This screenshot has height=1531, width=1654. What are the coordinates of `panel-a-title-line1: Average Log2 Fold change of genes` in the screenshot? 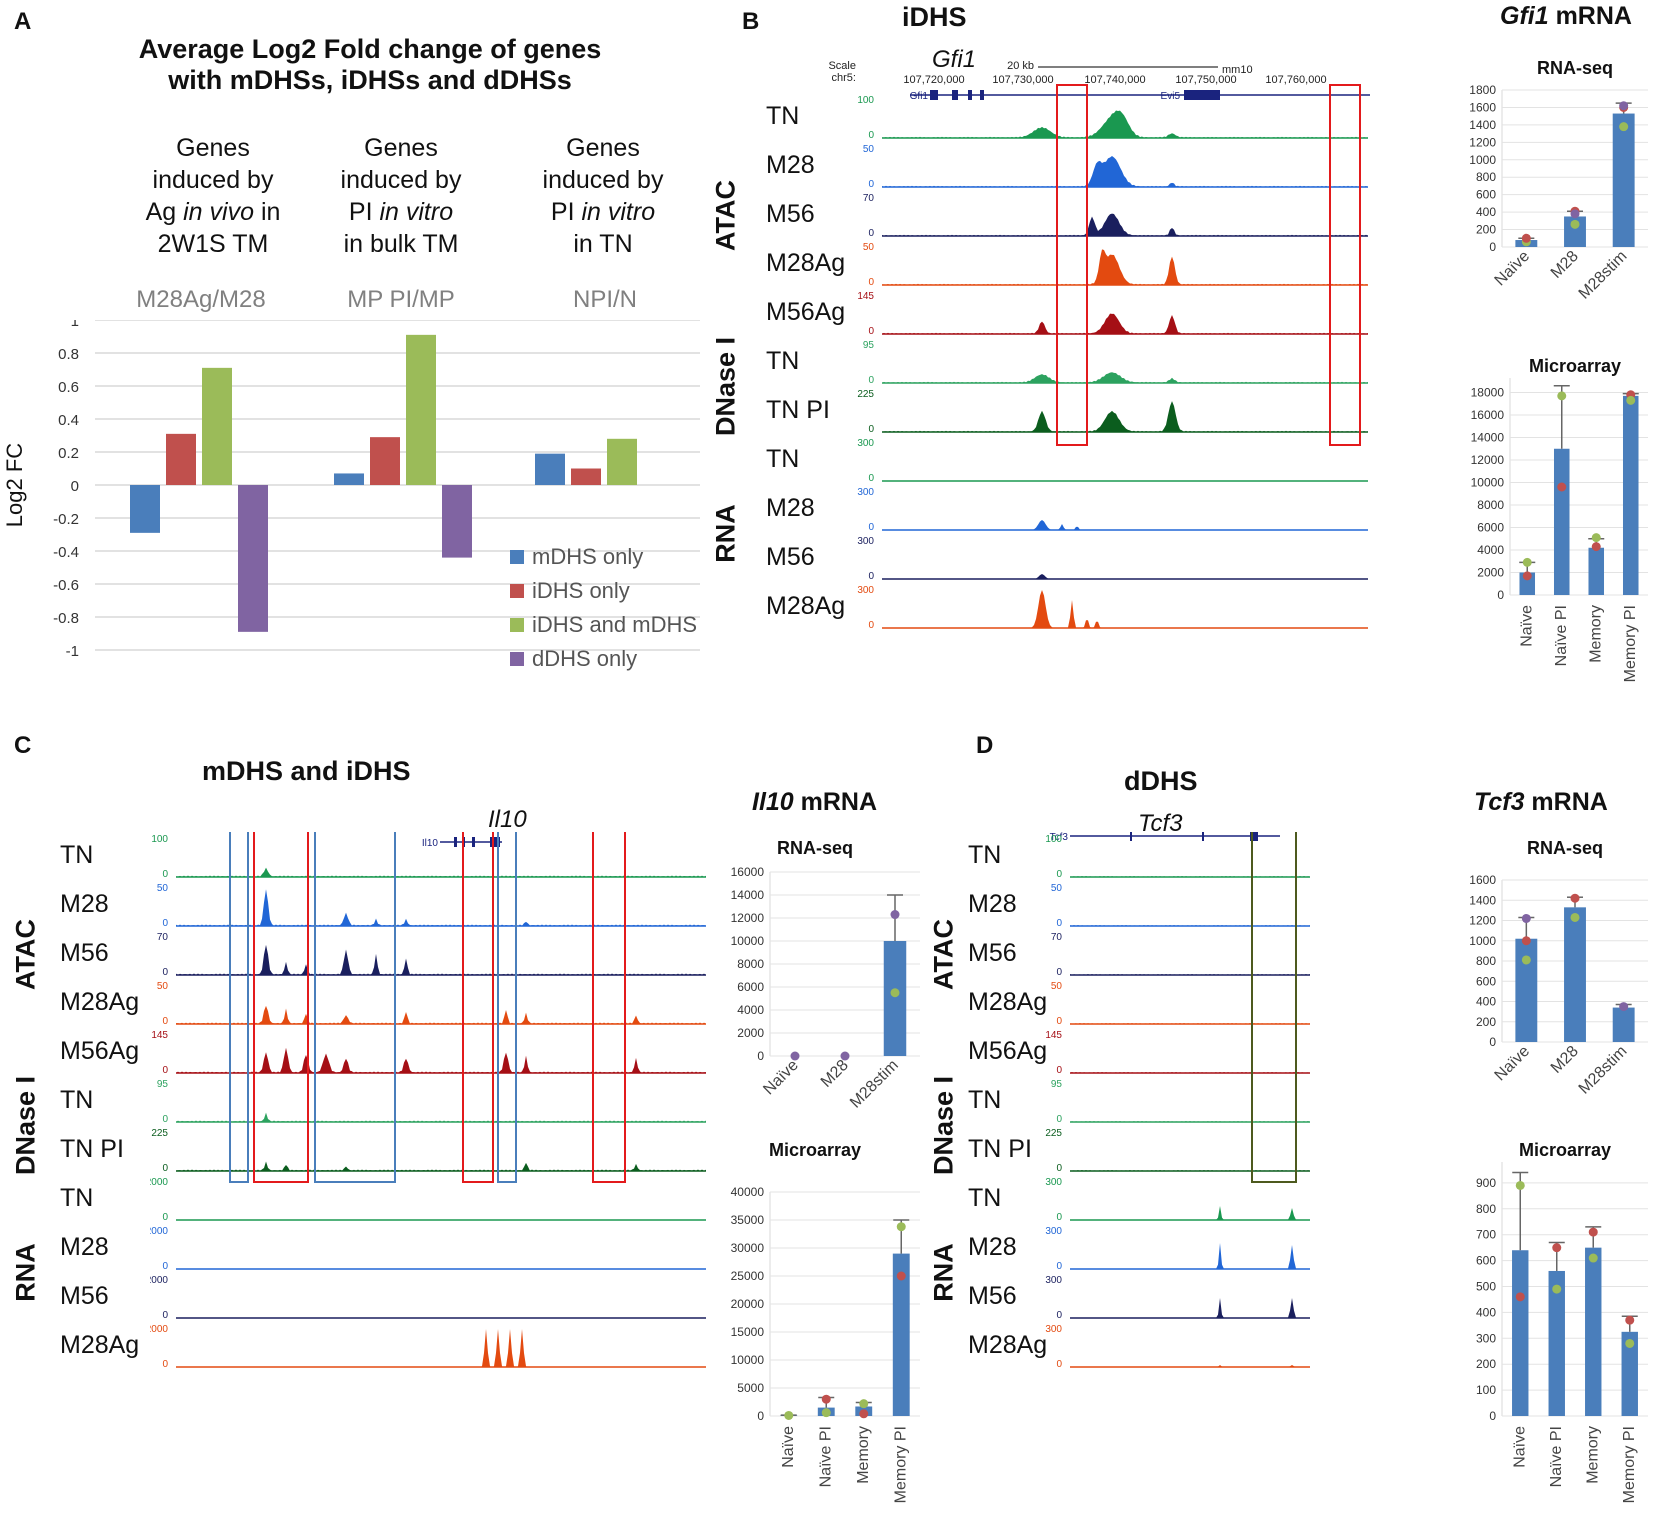 It's located at (370, 49).